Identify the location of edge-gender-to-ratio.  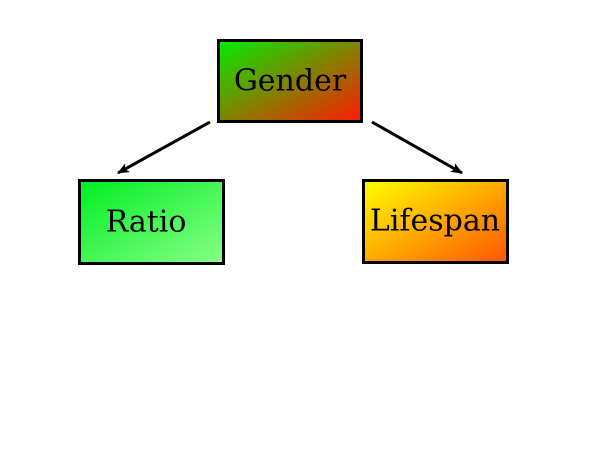
(164, 147).